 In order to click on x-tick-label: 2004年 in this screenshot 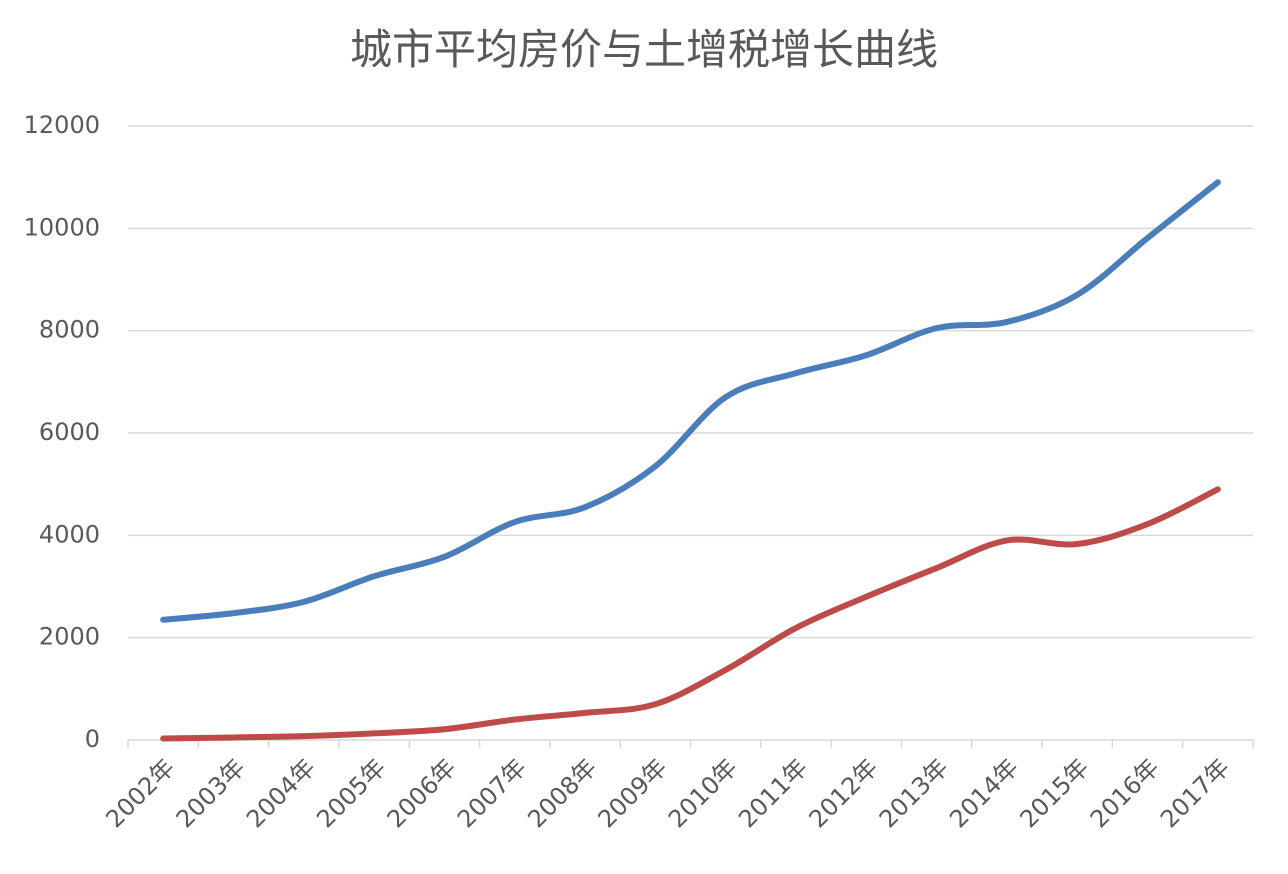, I will do `click(281, 793)`.